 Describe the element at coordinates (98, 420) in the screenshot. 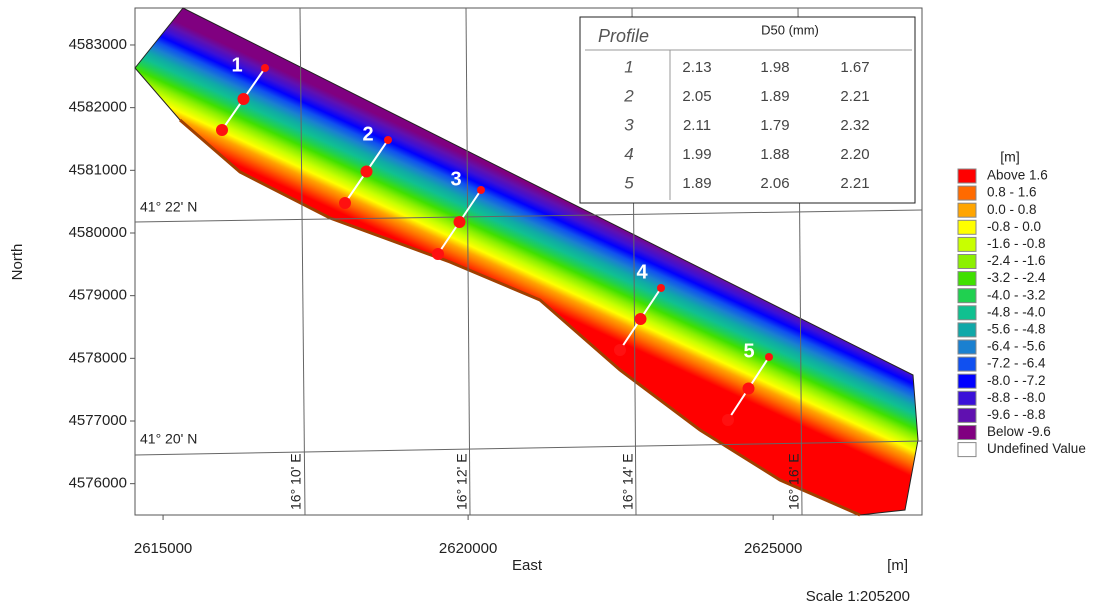

I see `y-tick-label: 4577000` at that location.